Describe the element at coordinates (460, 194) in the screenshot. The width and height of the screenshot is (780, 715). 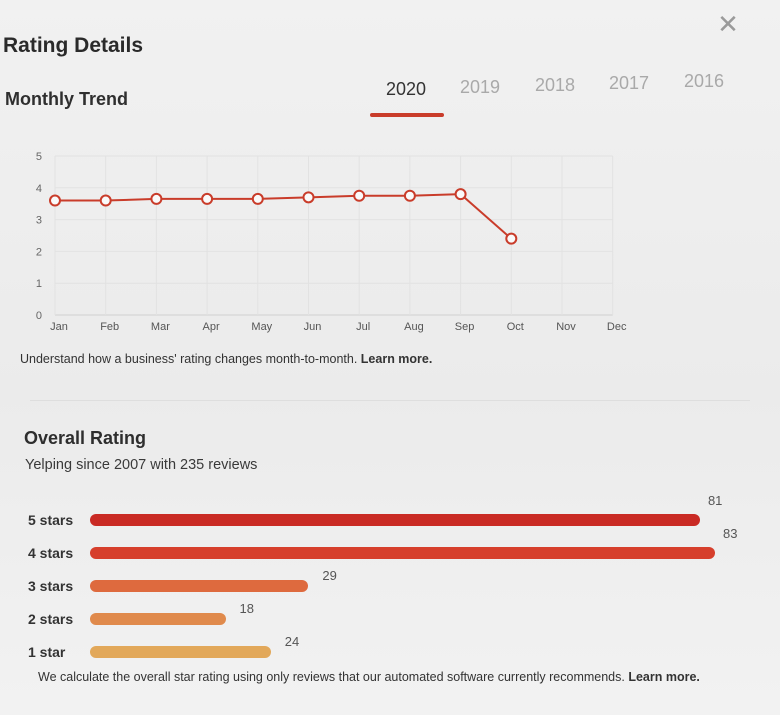
I see `trend-point-sep` at that location.